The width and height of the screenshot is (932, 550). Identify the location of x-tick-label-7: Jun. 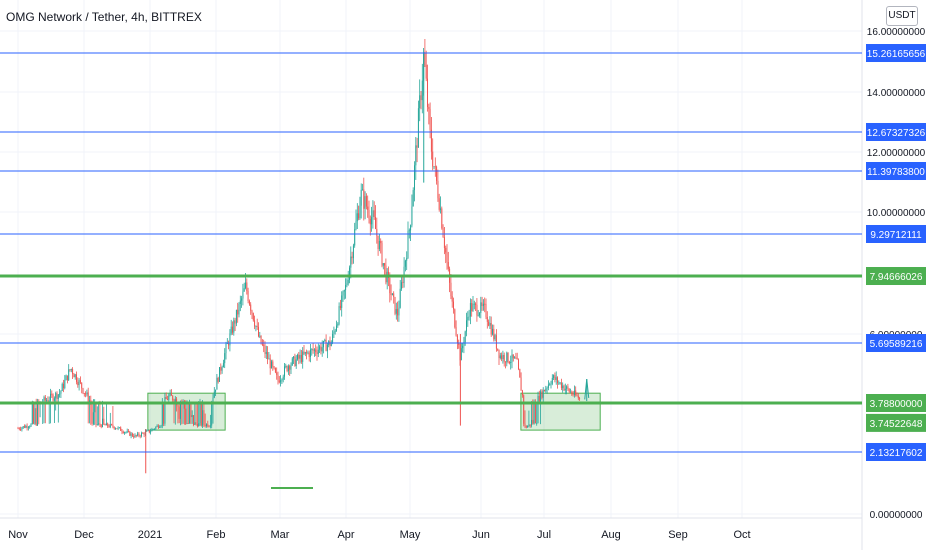
(481, 535).